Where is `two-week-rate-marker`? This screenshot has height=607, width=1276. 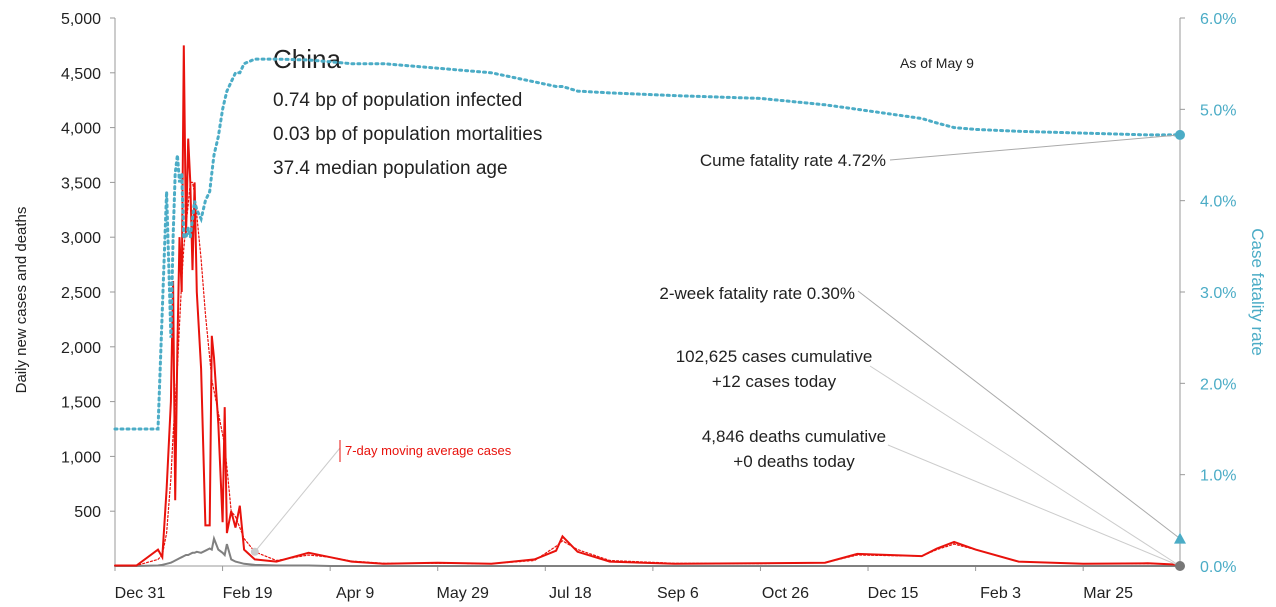 two-week-rate-marker is located at coordinates (1180, 538).